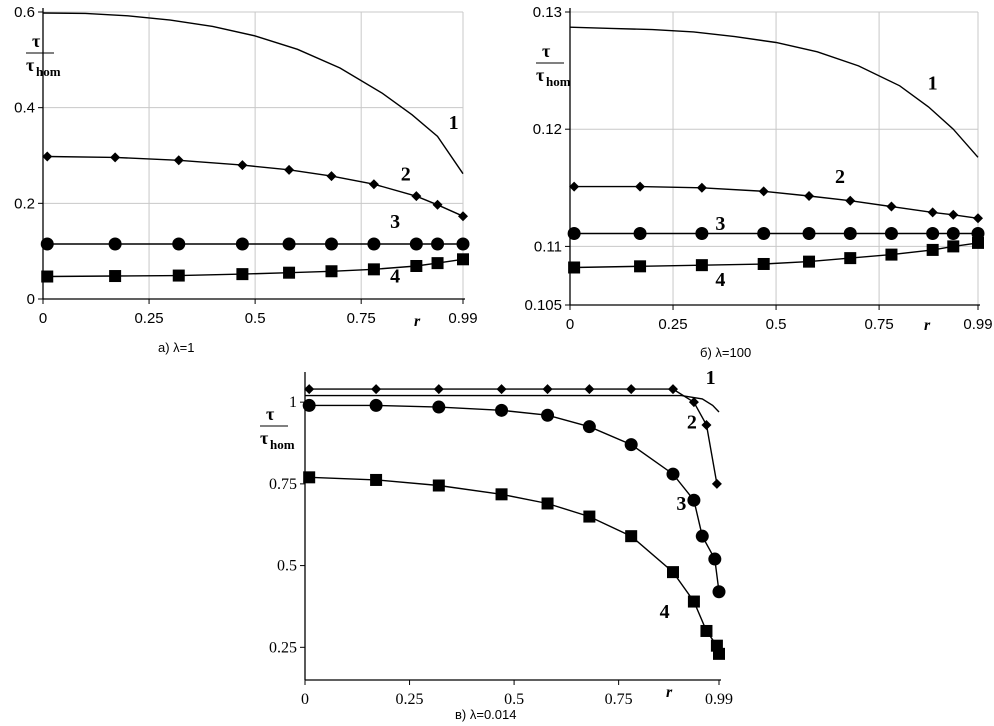 This screenshot has width=994, height=726. I want to click on x-axis-label: r, so click(927, 325).